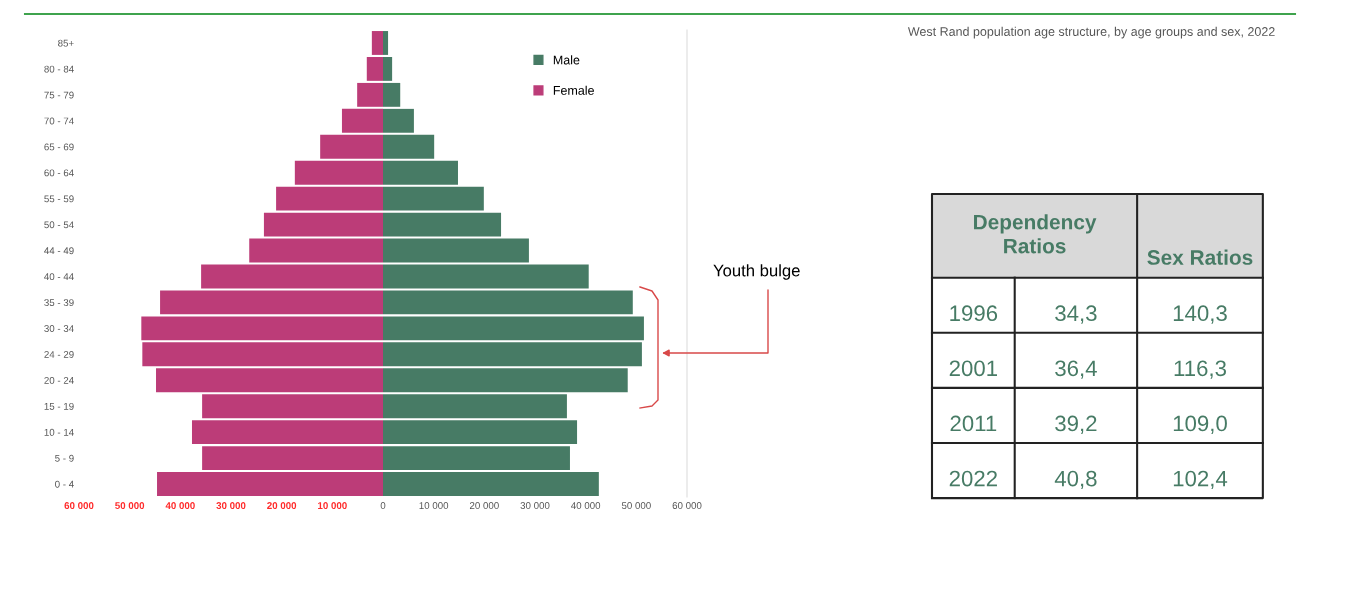  Describe the element at coordinates (59, 95) in the screenshot. I see `y-tick-label: 75 - 79` at that location.